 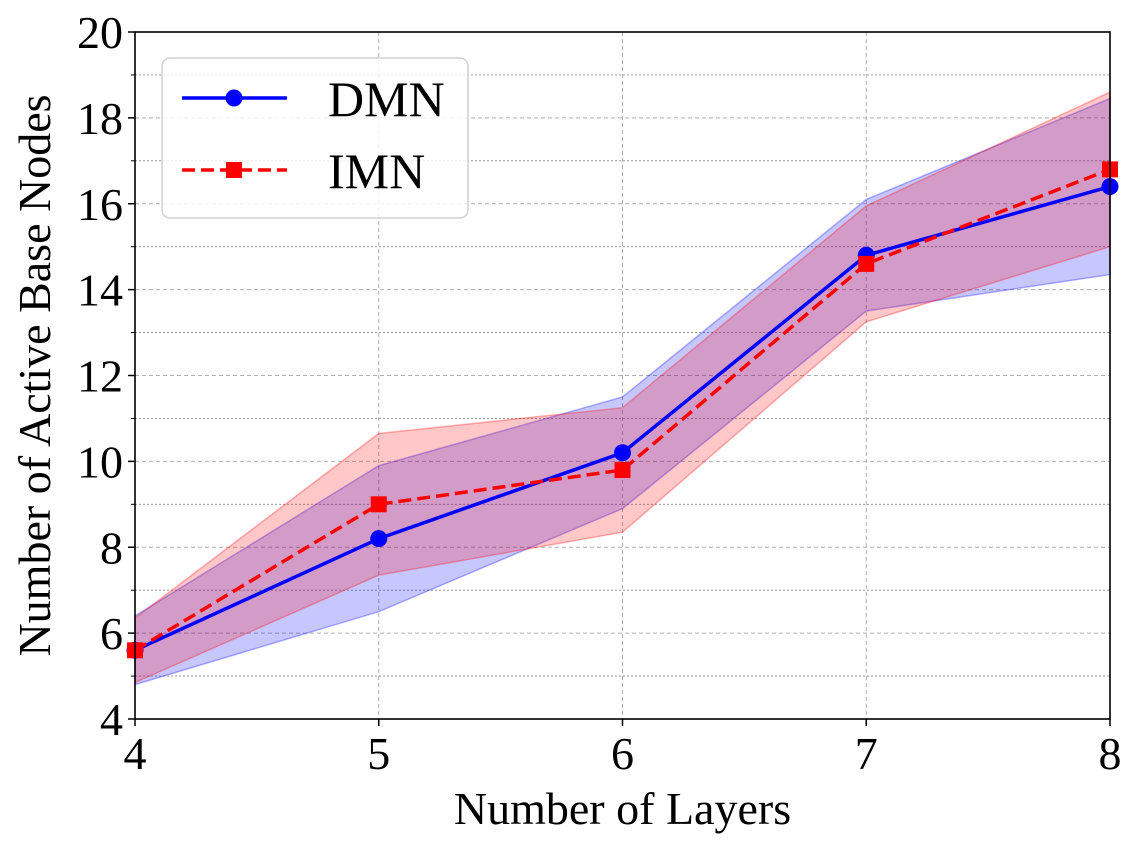 What do you see at coordinates (315, 138) in the screenshot?
I see `legend: DMN IMN` at bounding box center [315, 138].